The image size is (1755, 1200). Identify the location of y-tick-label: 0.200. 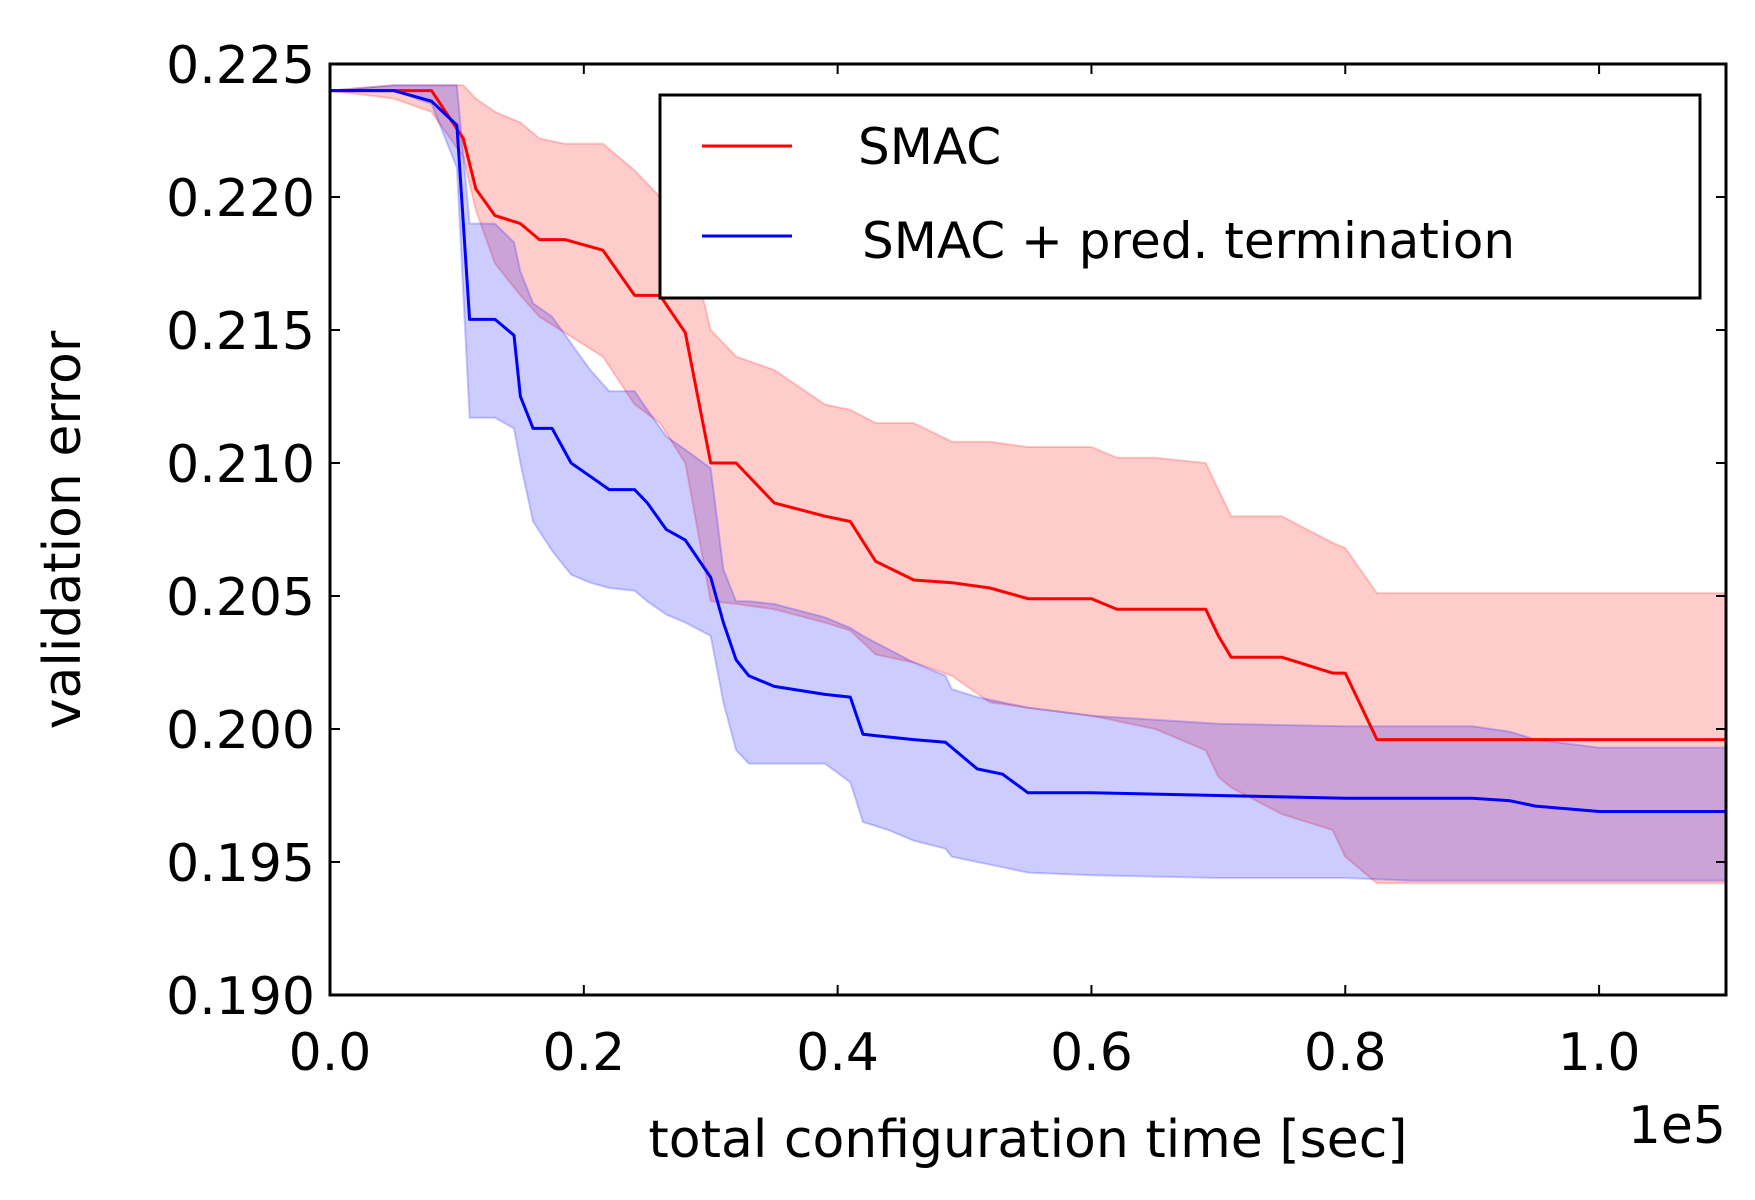
(240, 731).